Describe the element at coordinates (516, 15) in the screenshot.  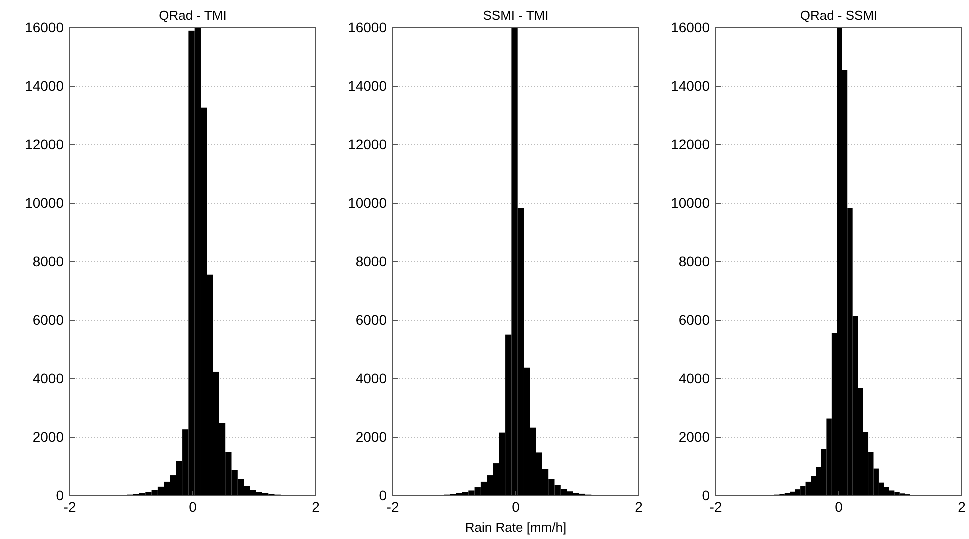
I see `chart-title: SSMI - TMI` at that location.